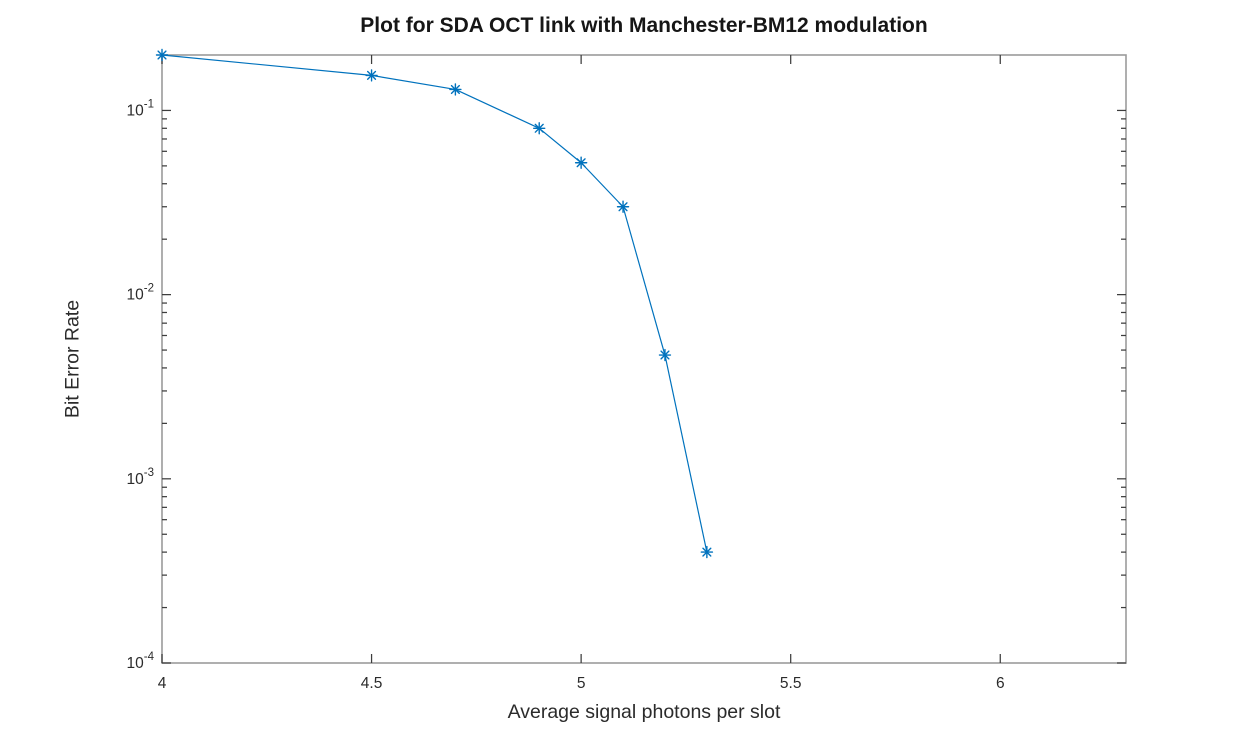 This screenshot has height=749, width=1244. What do you see at coordinates (162, 683) in the screenshot?
I see `x-tick-label: 4` at bounding box center [162, 683].